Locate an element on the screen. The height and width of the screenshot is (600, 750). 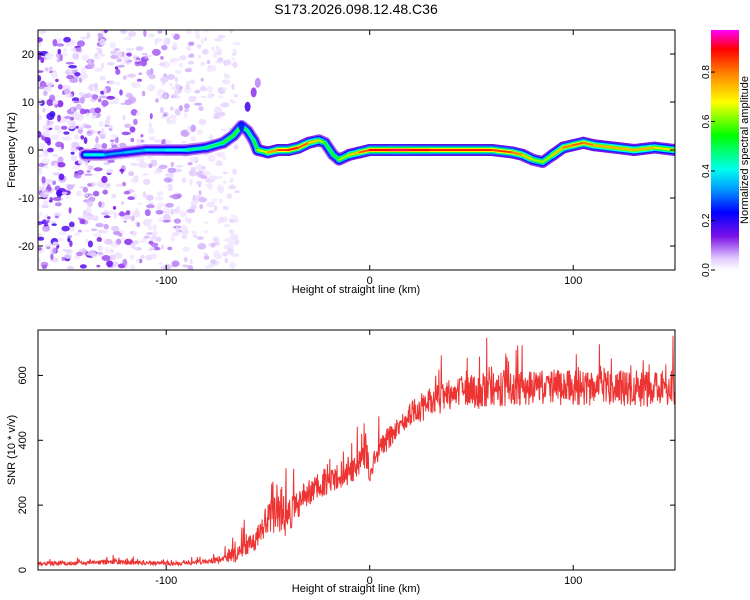
x-tick-label: -100 is located at coordinates (166, 581).